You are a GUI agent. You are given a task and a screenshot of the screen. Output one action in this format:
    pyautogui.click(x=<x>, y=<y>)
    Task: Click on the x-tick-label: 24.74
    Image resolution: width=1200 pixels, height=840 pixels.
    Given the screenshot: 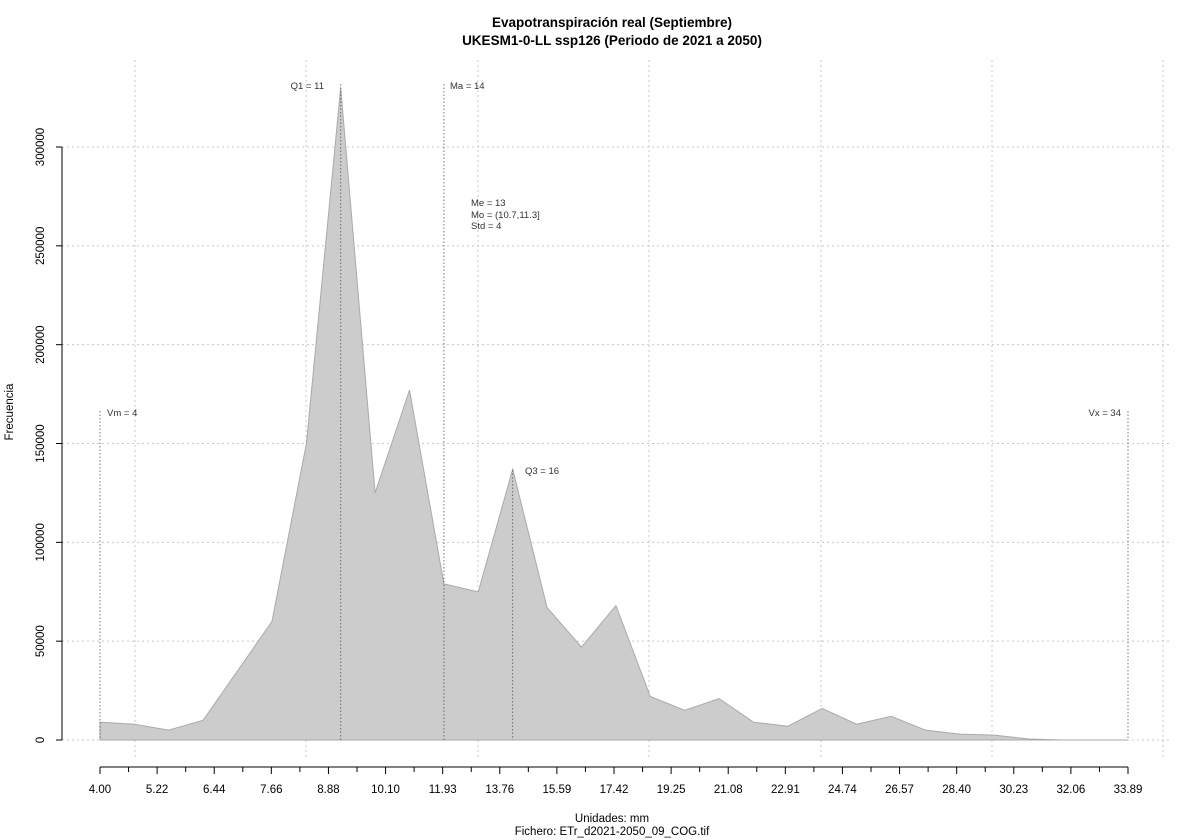 What is the action you would take?
    pyautogui.click(x=842, y=790)
    